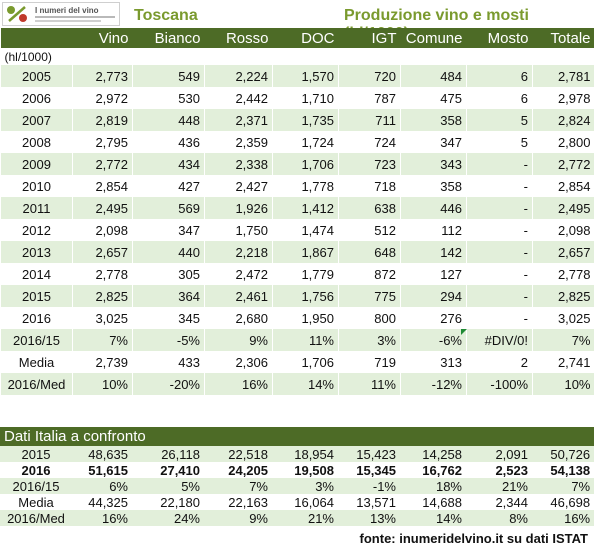  Describe the element at coordinates (67, 10) in the screenshot. I see `logo-text: I numeri del vino` at that location.